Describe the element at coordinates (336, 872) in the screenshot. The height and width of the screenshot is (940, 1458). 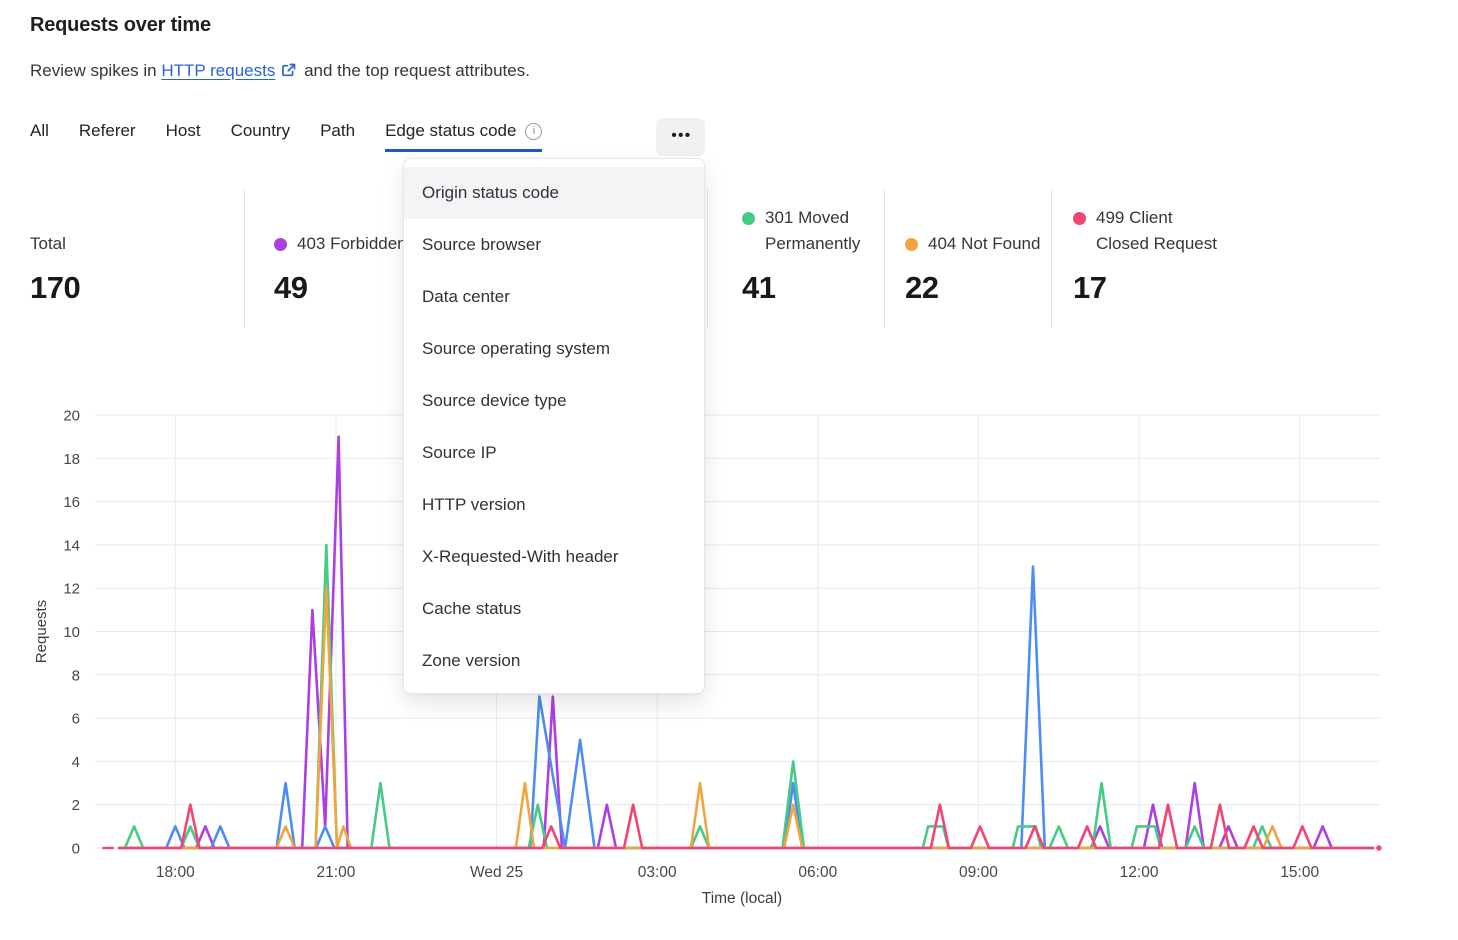
I see `x-tick-label: 21:00` at that location.